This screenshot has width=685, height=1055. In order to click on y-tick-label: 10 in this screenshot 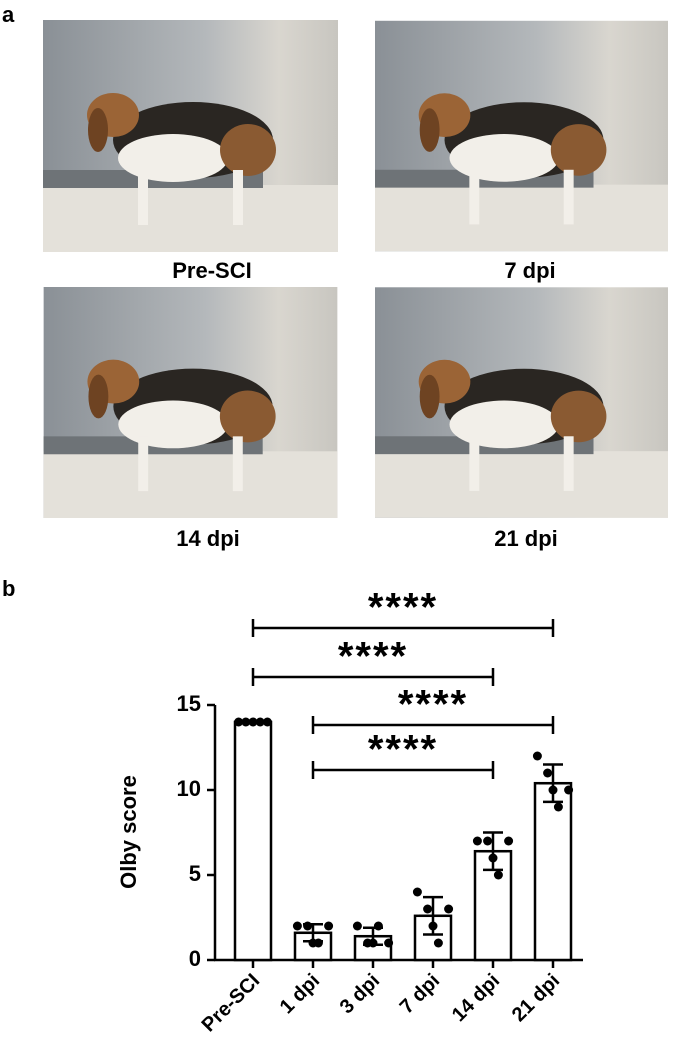, I will do `click(189, 788)`.